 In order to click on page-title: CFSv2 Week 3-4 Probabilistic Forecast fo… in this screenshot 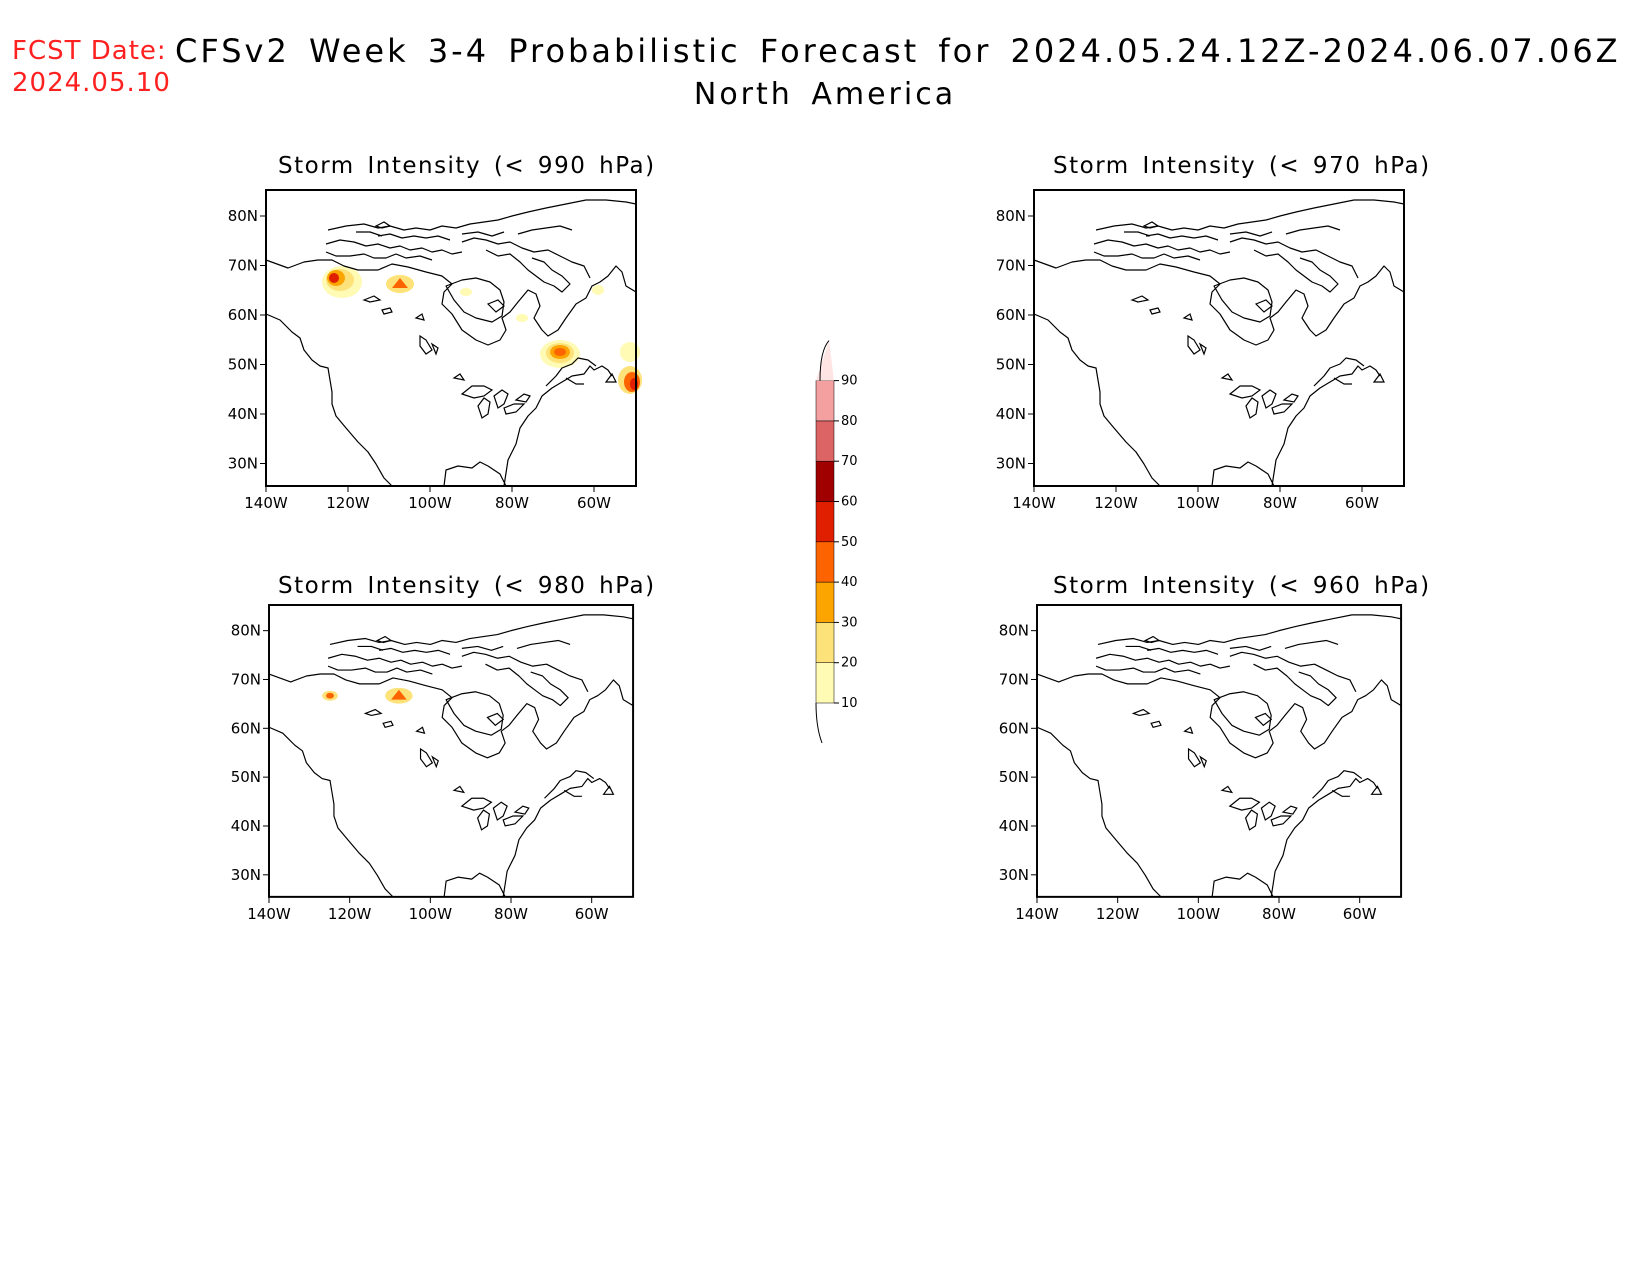, I will do `click(898, 51)`.